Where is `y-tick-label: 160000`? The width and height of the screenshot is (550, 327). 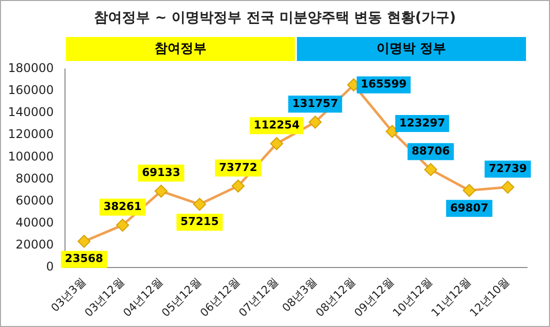
y-tick-label: 160000 is located at coordinates (31, 90).